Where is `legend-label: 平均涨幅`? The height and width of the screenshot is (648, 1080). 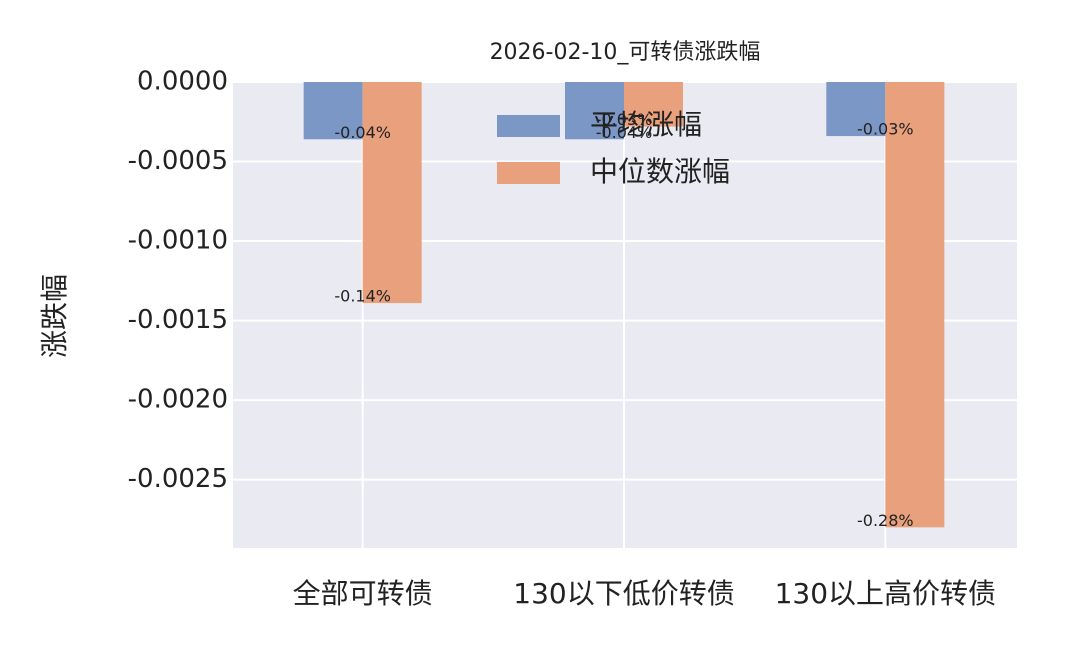 legend-label: 平均涨幅 is located at coordinates (646, 124).